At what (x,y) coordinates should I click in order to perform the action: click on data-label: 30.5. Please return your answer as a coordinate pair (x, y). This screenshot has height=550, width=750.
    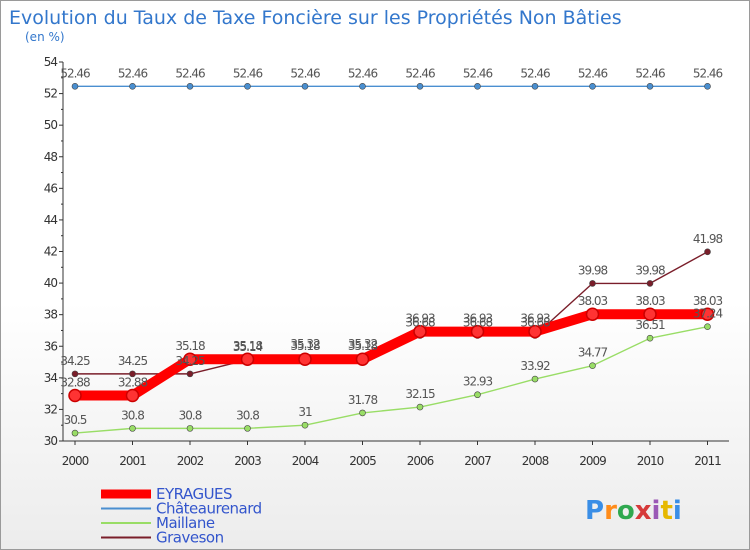
    Looking at the image, I should click on (75, 420).